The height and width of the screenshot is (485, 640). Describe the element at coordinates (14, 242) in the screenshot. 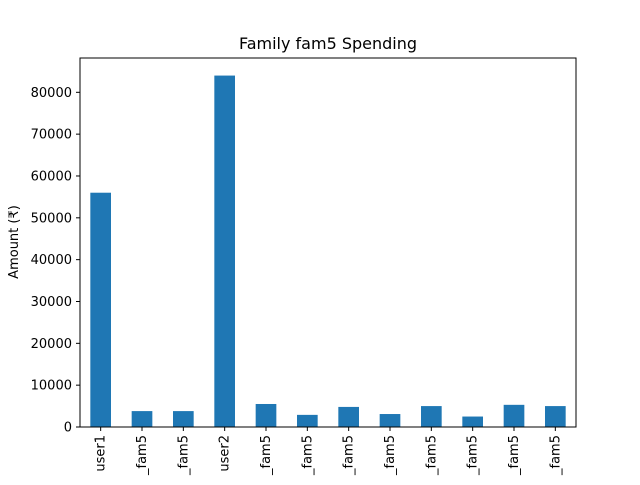

I see `y-axis-label: Amount (₹)` at that location.